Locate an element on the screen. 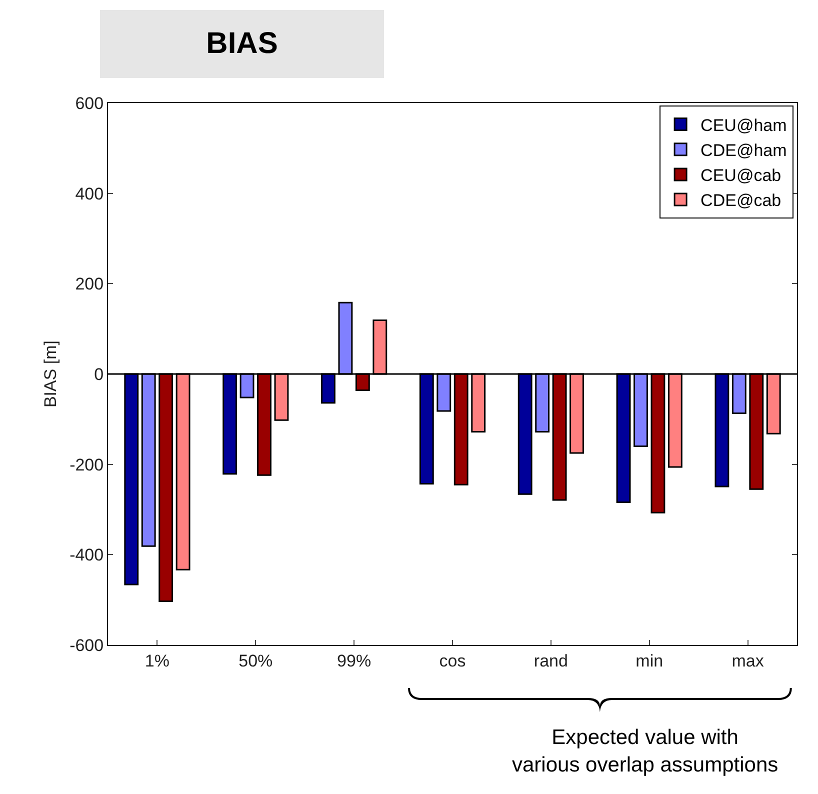 The image size is (818, 794). y-tick-label: 400 is located at coordinates (89, 194).